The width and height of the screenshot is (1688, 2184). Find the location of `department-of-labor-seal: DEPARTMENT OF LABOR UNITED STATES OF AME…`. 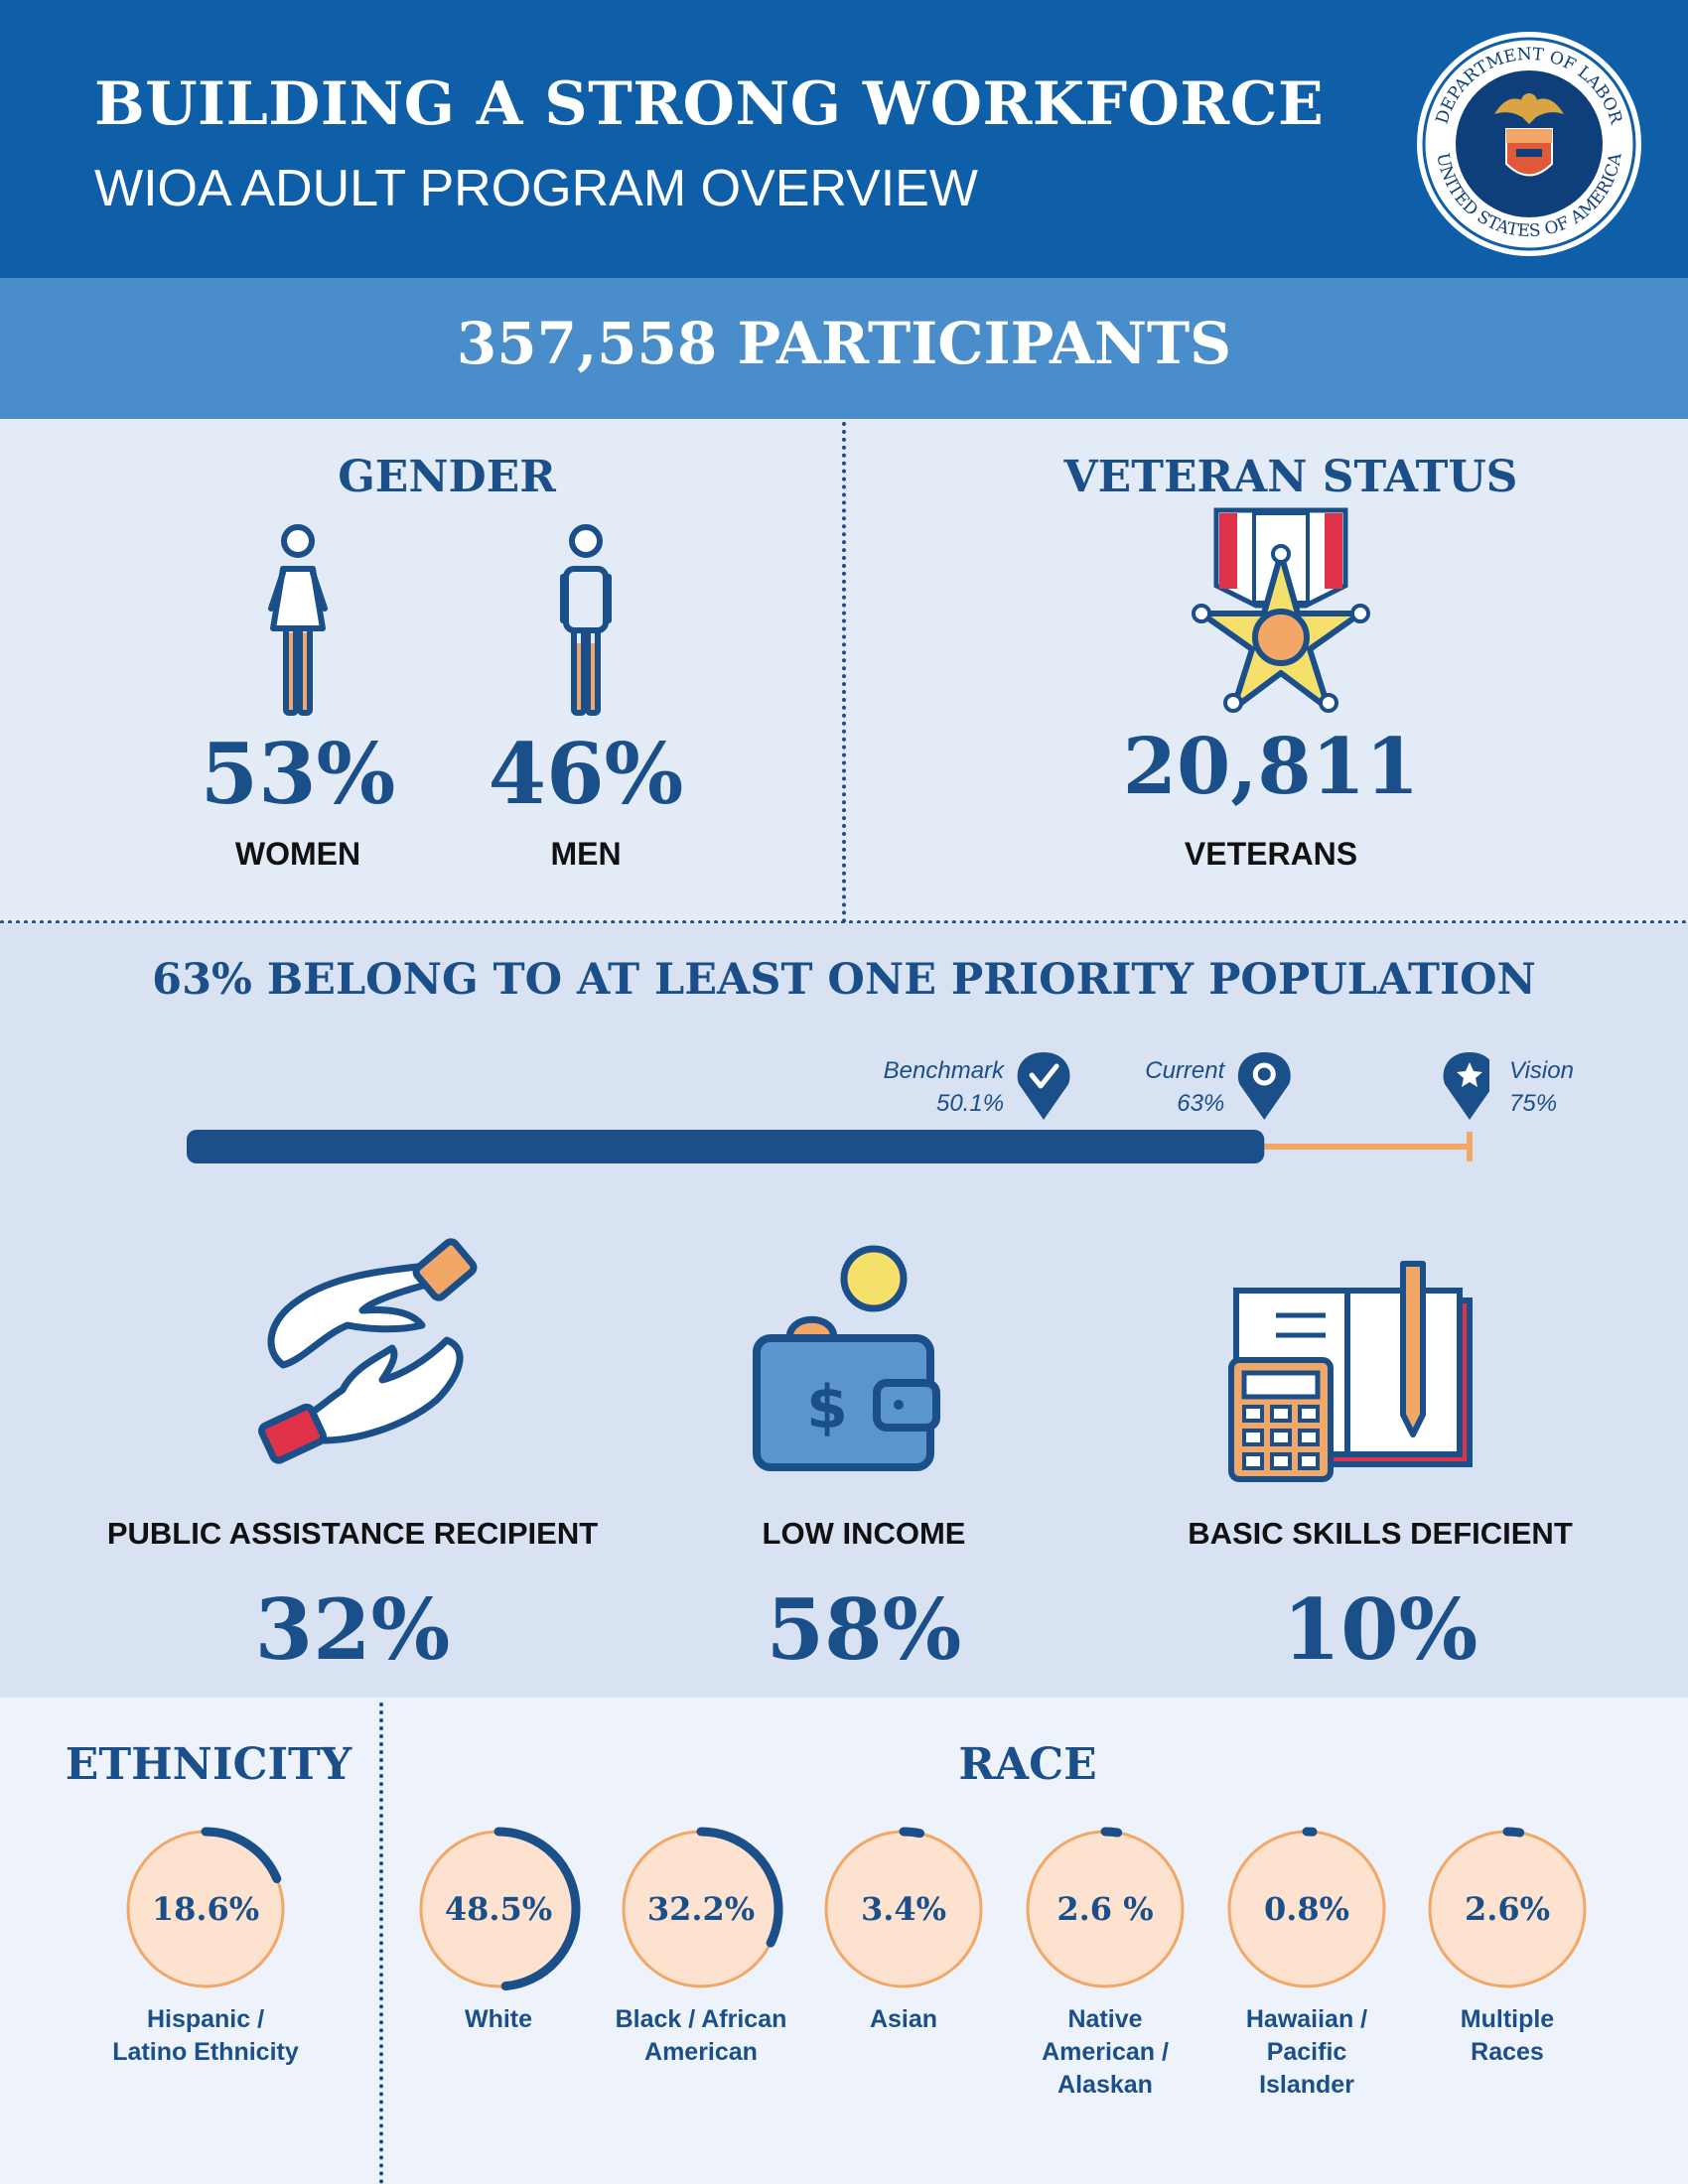

department-of-labor-seal: DEPARTMENT OF LABOR UNITED STATES OF AME… is located at coordinates (1529, 144).